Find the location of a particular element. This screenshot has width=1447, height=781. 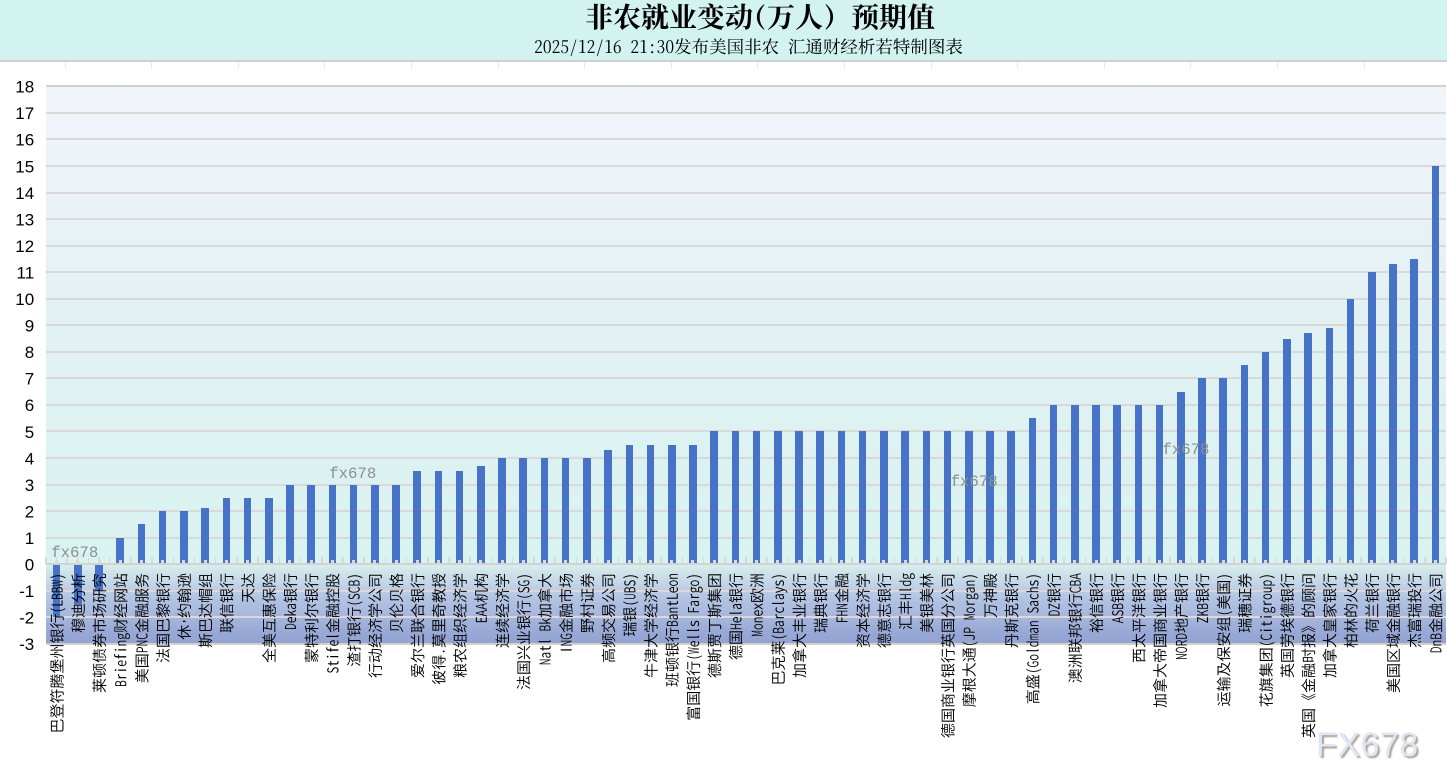

svg-text: 16 is located at coordinates (24, 140).